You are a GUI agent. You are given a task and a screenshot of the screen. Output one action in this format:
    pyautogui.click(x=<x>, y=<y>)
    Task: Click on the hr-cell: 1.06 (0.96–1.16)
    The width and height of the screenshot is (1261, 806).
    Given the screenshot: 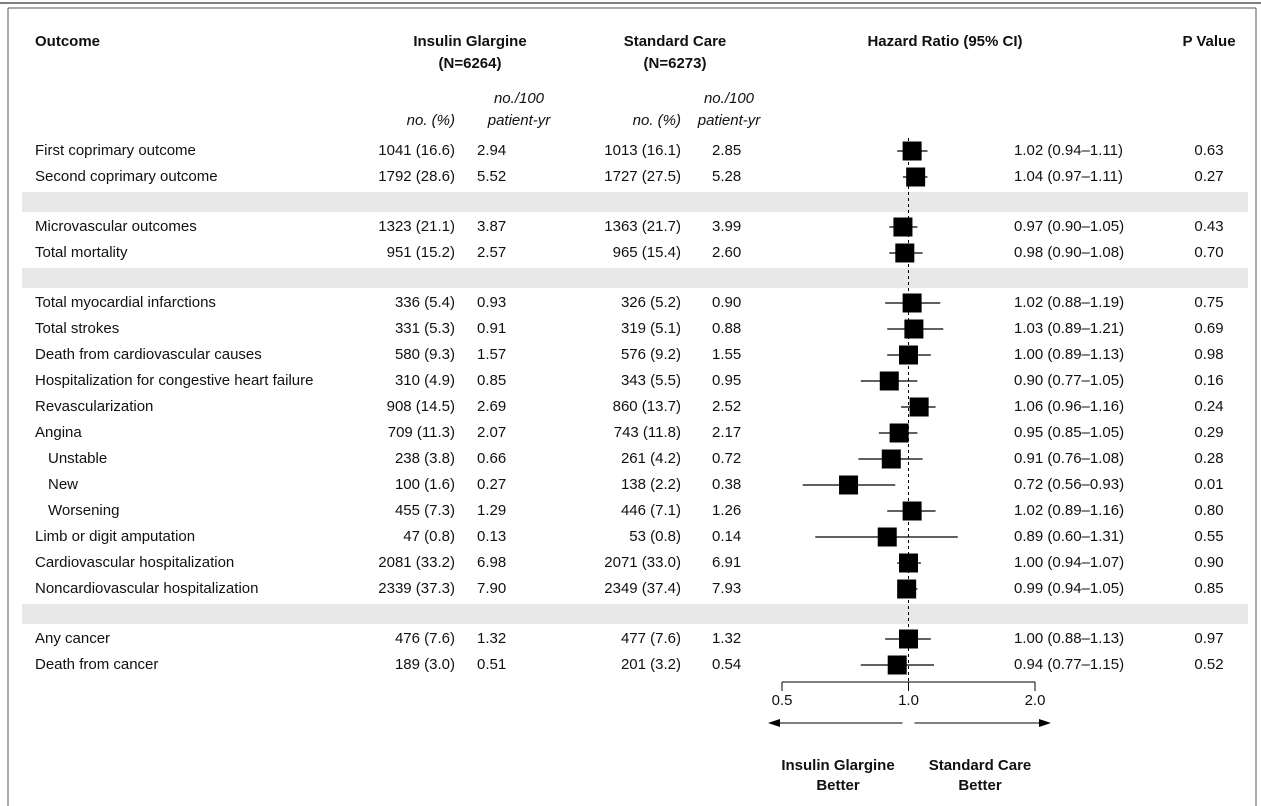 What is the action you would take?
    pyautogui.click(x=1069, y=406)
    